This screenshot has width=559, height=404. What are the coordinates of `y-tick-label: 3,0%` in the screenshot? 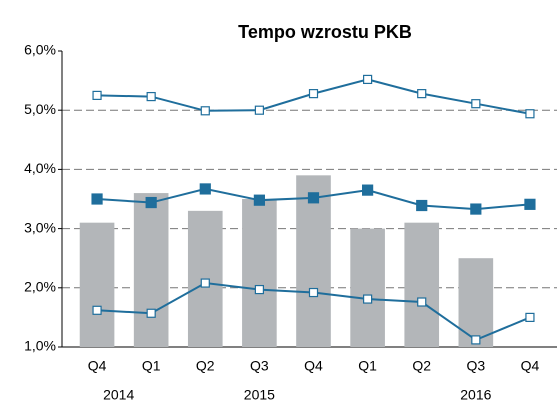 It's located at (40, 227).